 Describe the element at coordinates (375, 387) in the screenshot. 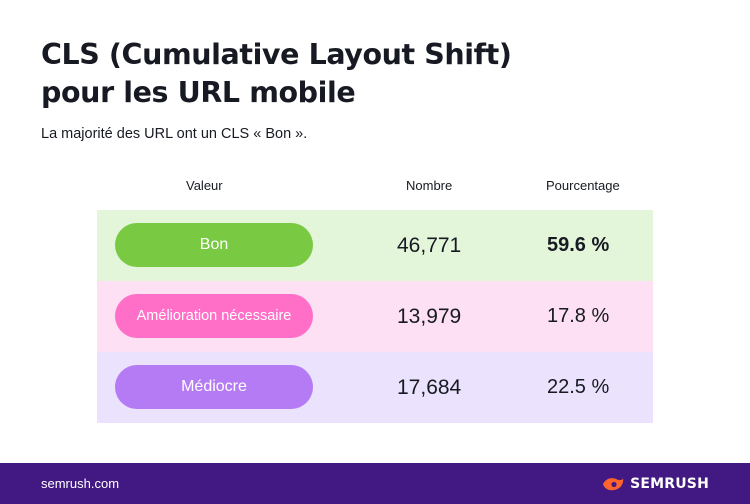

I see `table-row: Médiocre 17,684 22.5 %` at that location.